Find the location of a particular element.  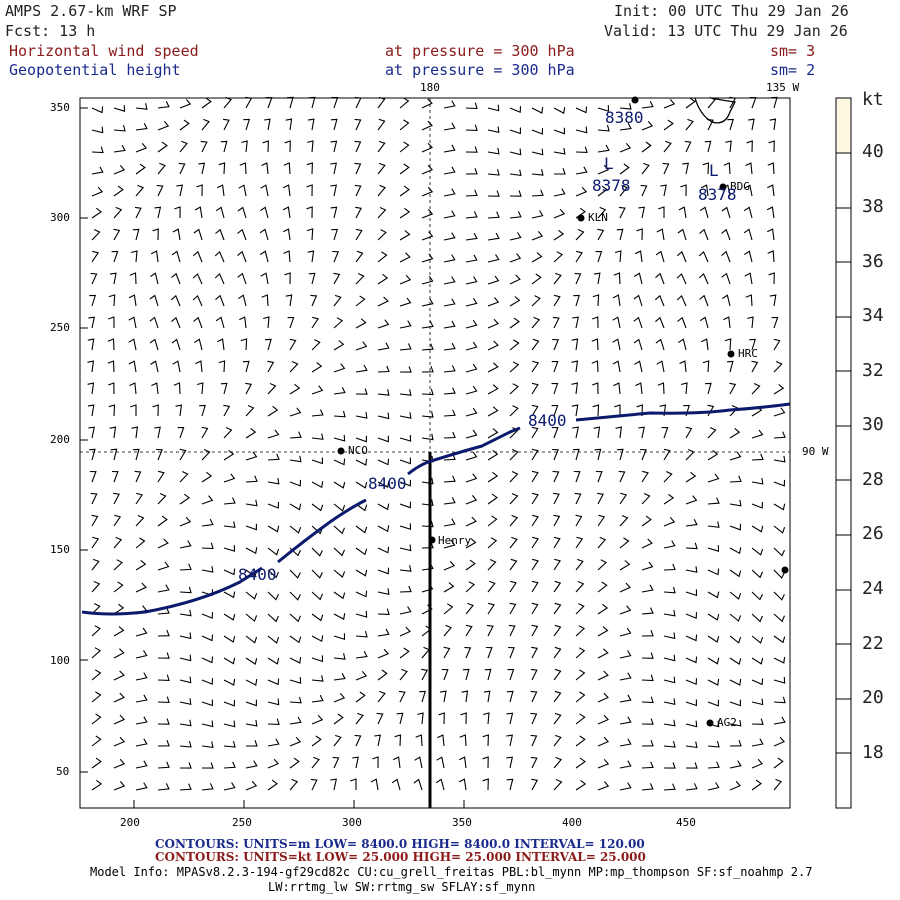

label-180: 180 is located at coordinates (430, 87).